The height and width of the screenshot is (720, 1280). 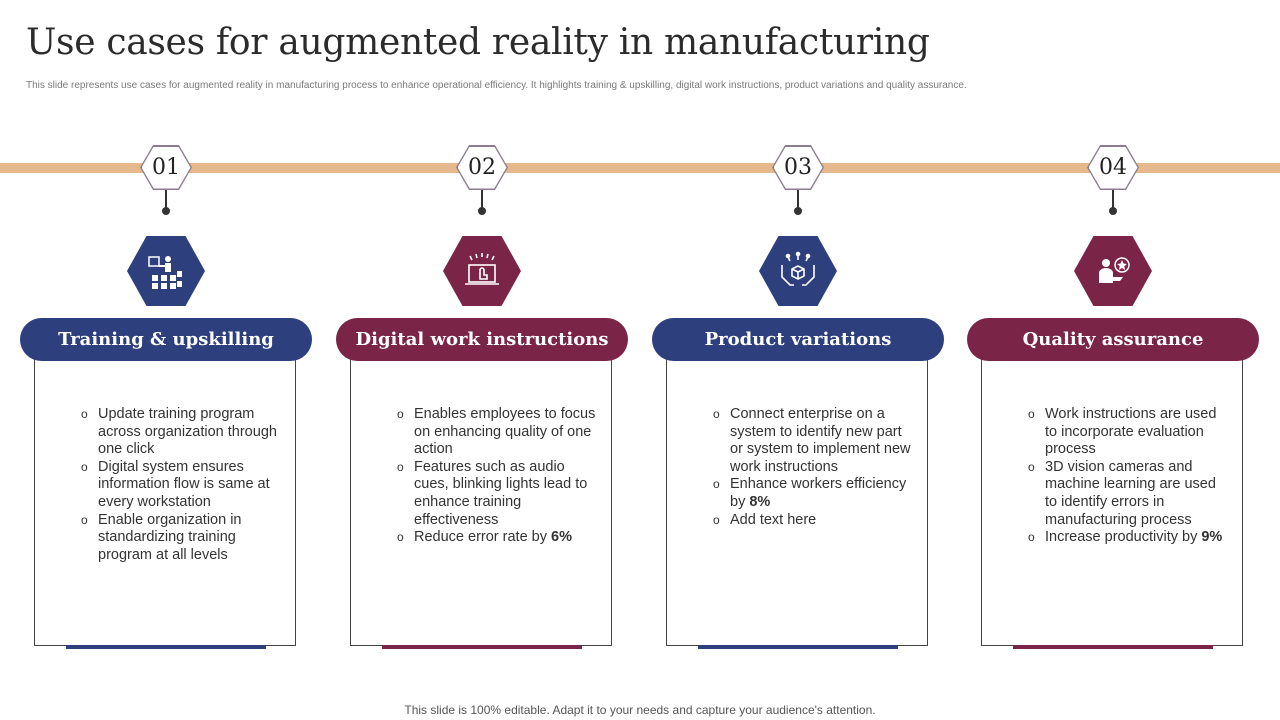 What do you see at coordinates (482, 339) in the screenshot?
I see `use-case-heading: Digital work instructions` at bounding box center [482, 339].